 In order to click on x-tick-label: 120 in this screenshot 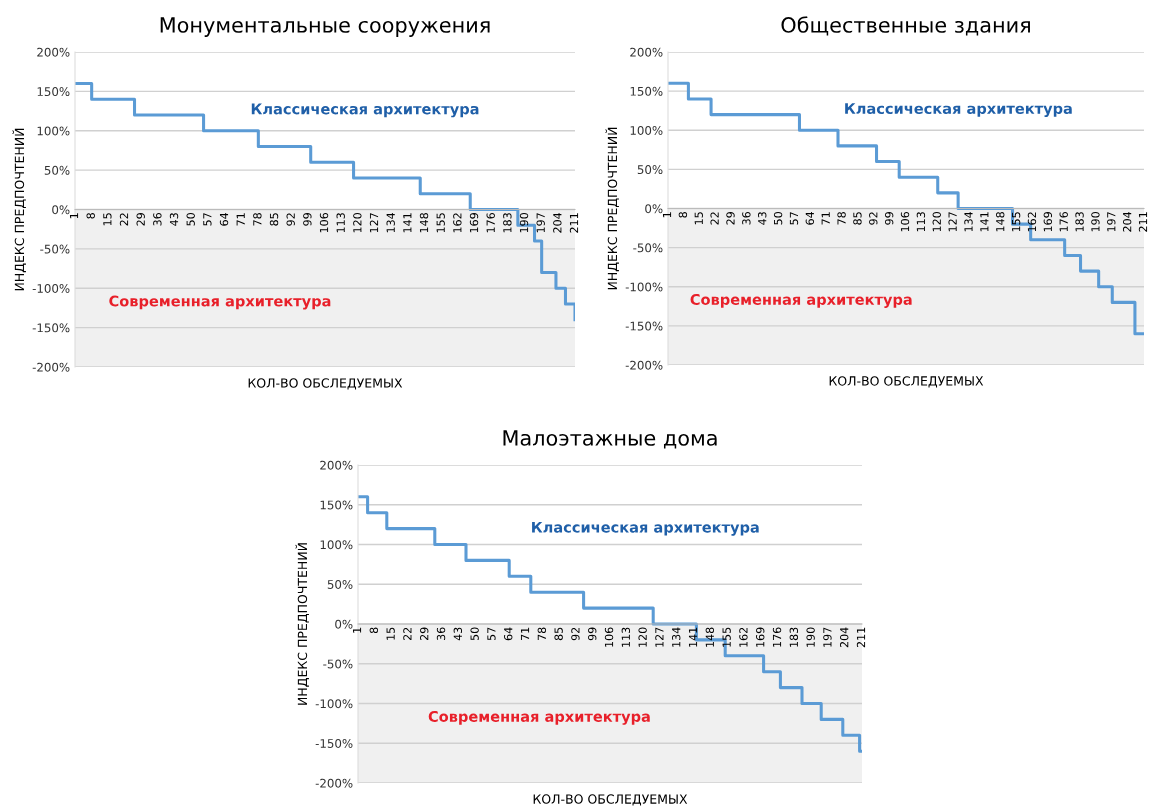, I will do `click(642, 637)`.